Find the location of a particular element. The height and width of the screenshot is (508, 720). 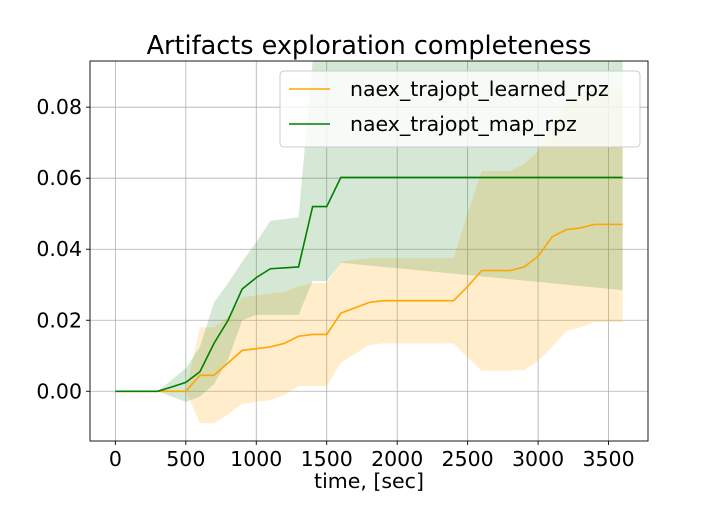

legend-box is located at coordinates (460, 109).